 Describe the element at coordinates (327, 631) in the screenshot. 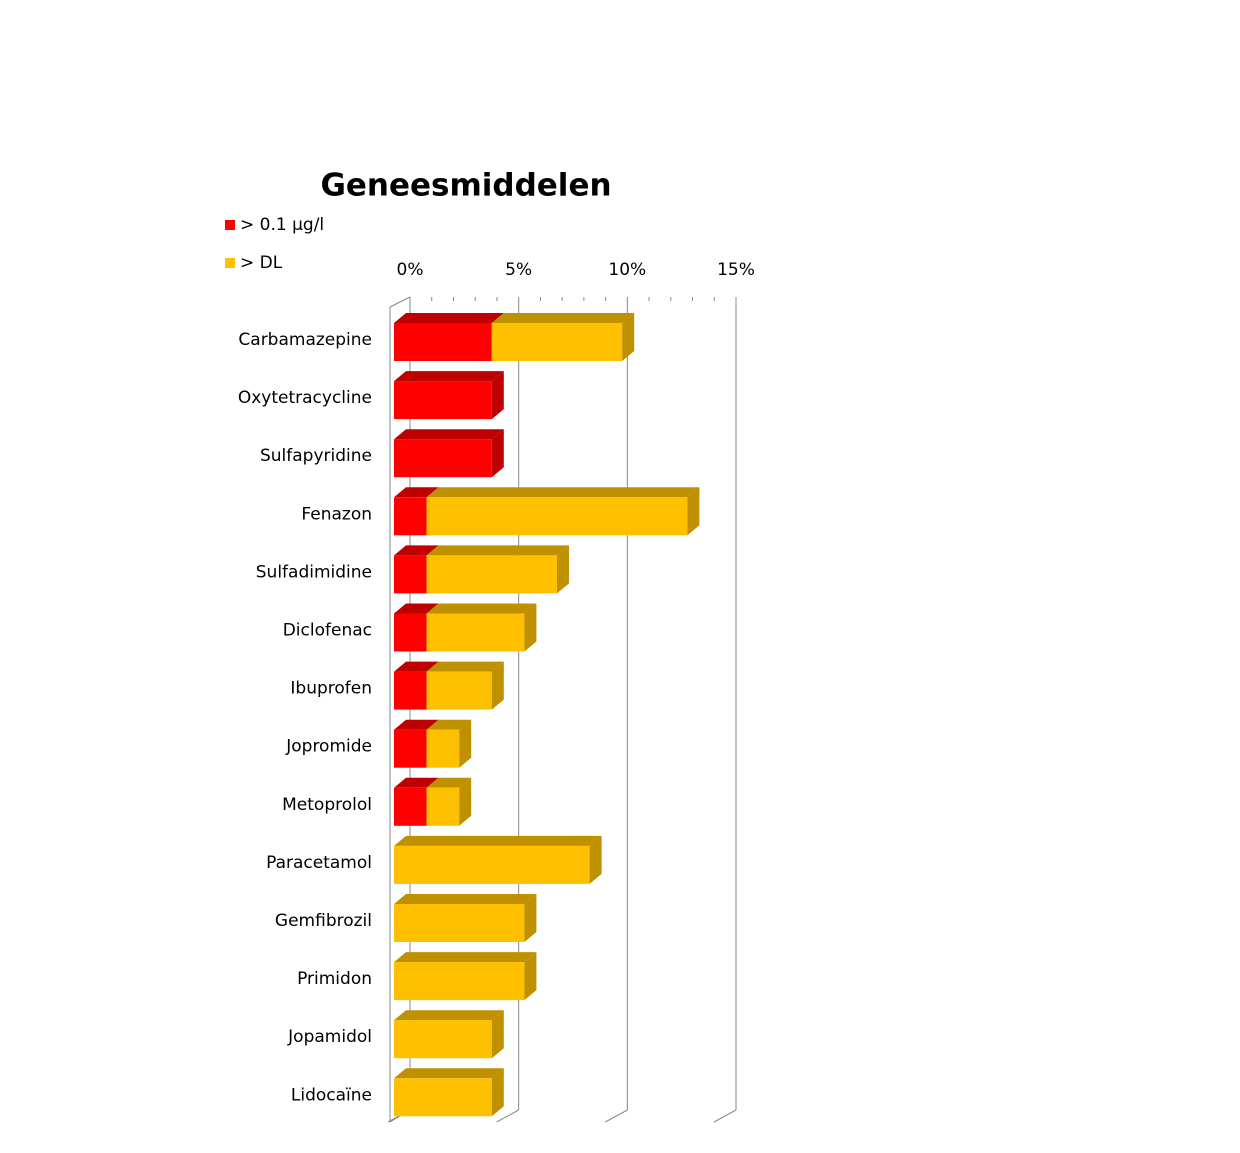

I see `y-tick-label: Diclofenac` at that location.